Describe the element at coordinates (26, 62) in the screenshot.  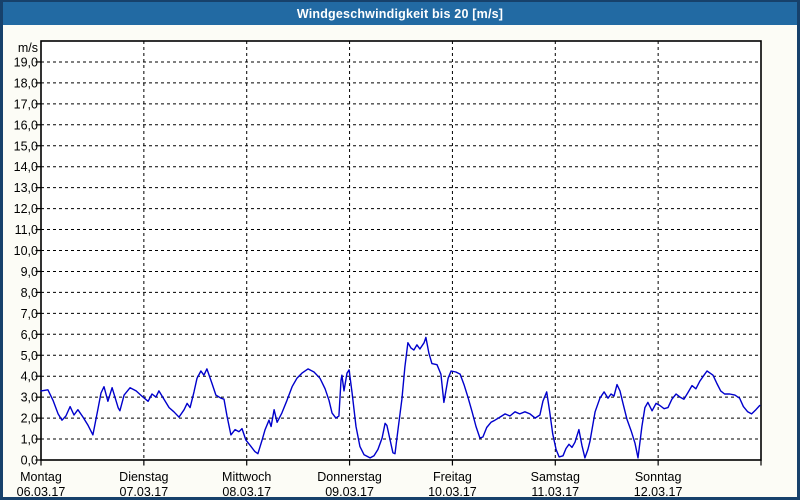
I see `y-tick-label: 19,0` at that location.